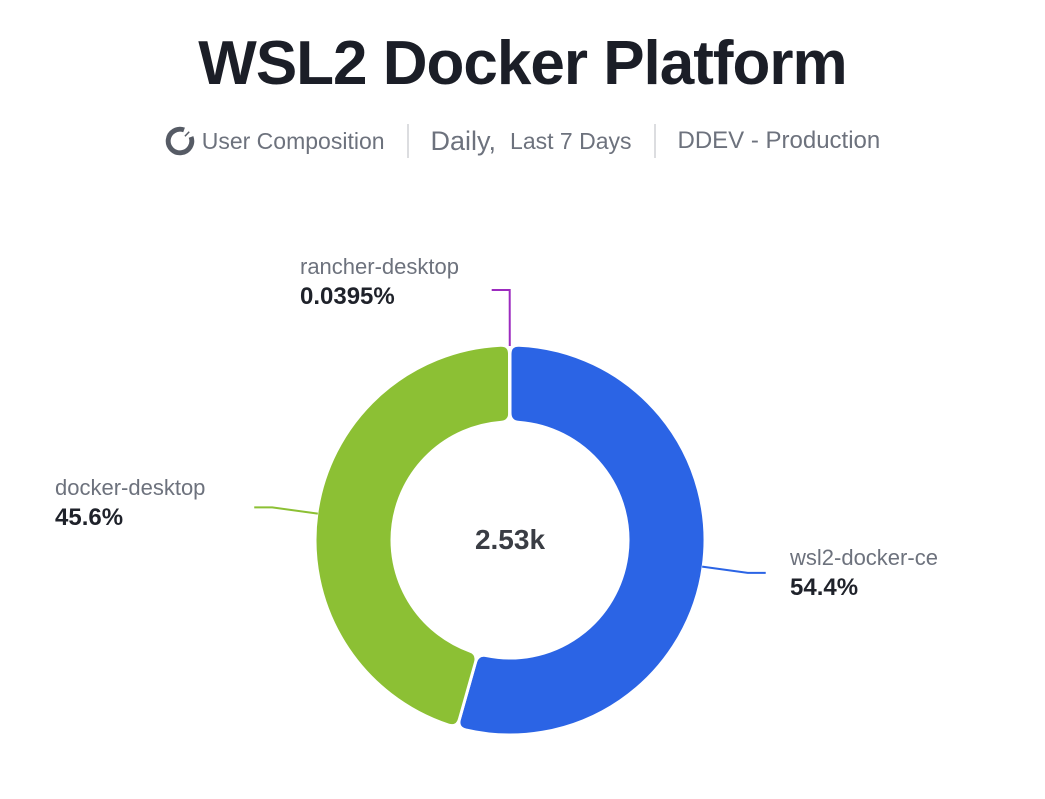 This screenshot has width=1045, height=799. I want to click on metric-group: User Composition, so click(275, 141).